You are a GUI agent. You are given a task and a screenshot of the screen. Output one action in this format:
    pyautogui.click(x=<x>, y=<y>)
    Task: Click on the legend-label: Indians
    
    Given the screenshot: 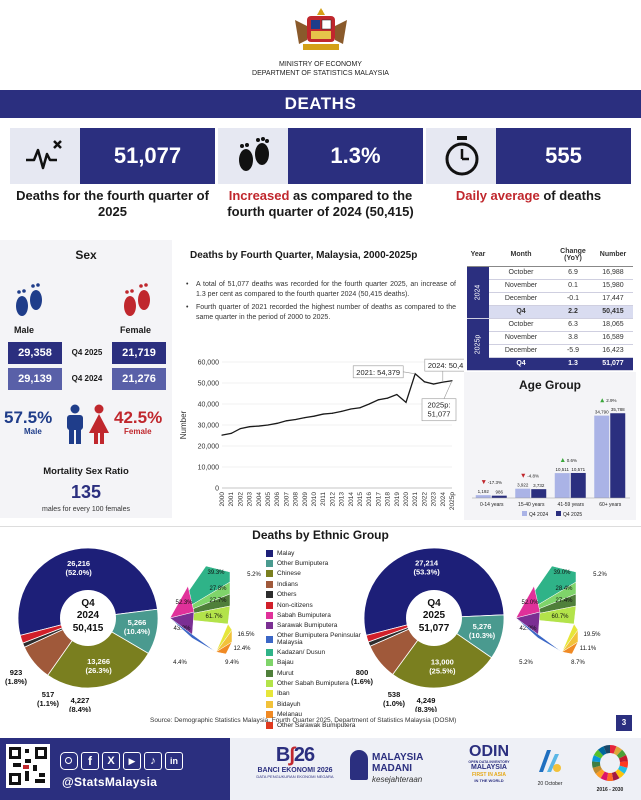 What is the action you would take?
    pyautogui.click(x=287, y=584)
    